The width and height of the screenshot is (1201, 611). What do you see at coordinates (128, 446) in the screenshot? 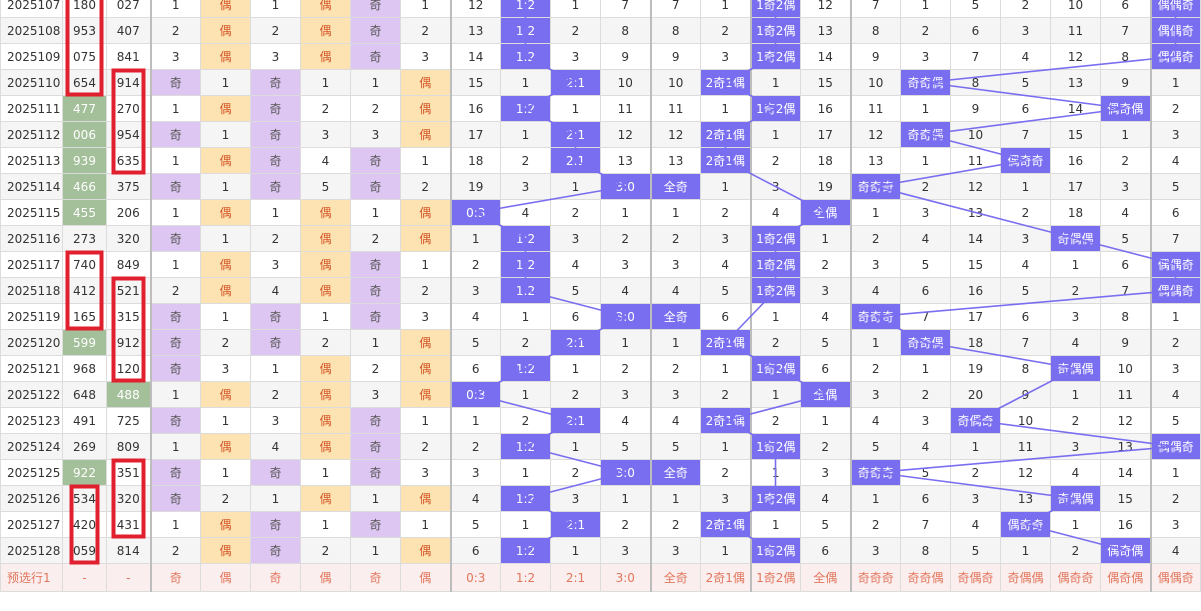
I see `trial-number-cell: 809` at bounding box center [128, 446].